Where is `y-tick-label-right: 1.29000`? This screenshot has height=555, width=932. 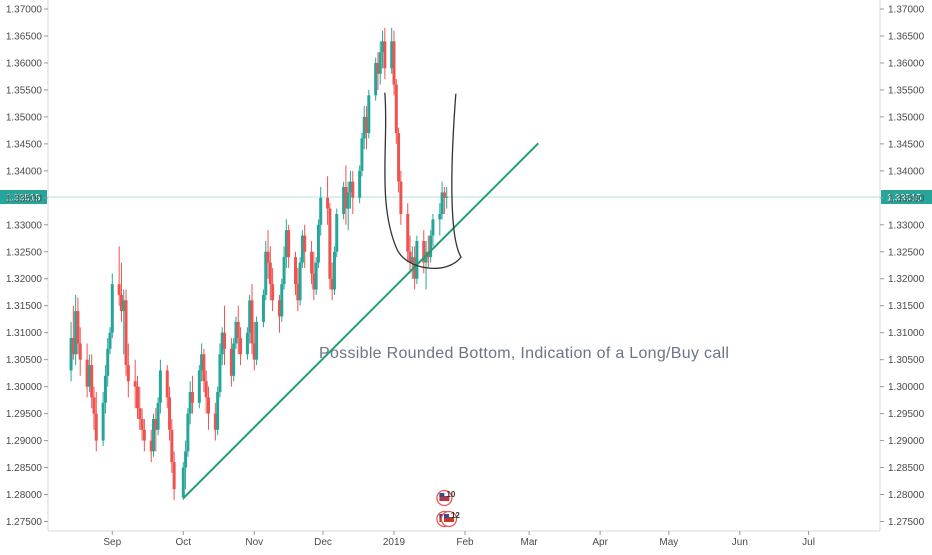 y-tick-label-right: 1.29000 is located at coordinates (906, 441).